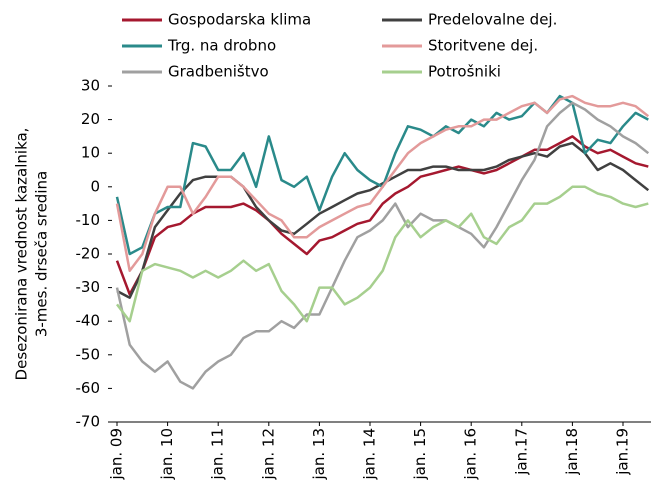 The height and width of the screenshot is (486, 651). Describe the element at coordinates (370, 454) in the screenshot. I see `x-tick-label: jan. 14` at that location.